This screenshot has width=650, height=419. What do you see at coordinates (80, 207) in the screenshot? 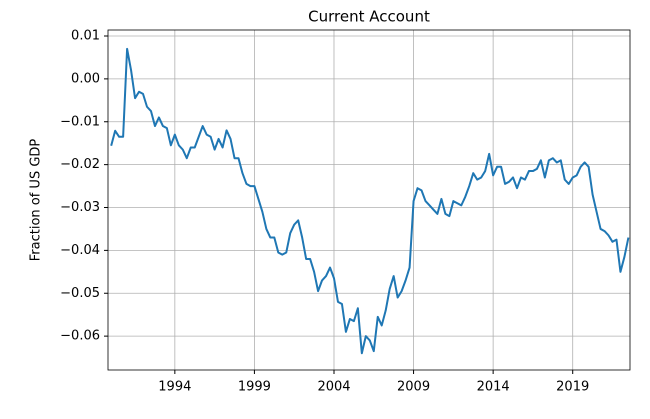
I see `y-tick-label: −0.03` at bounding box center [80, 207].